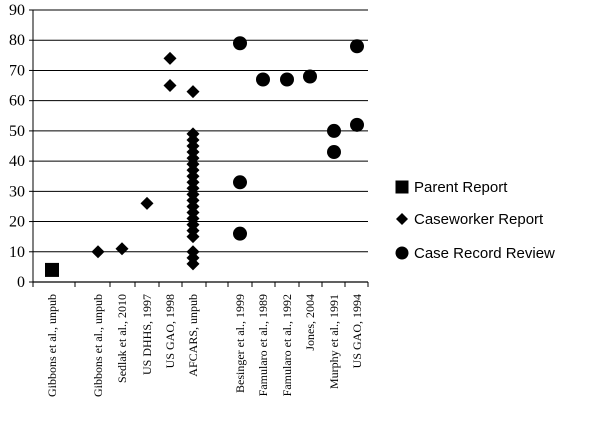 Image resolution: width=600 pixels, height=433 pixels. Describe the element at coordinates (17, 131) in the screenshot. I see `y-tick-label: 50` at that location.